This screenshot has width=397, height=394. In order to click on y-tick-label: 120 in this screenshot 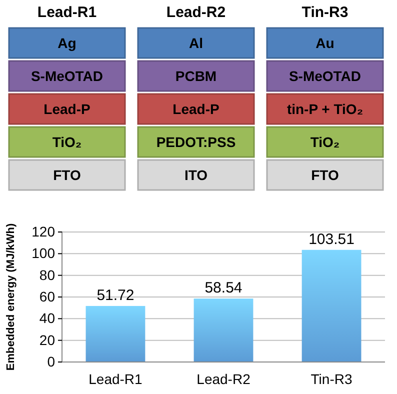, I will do `click(44, 231)`.